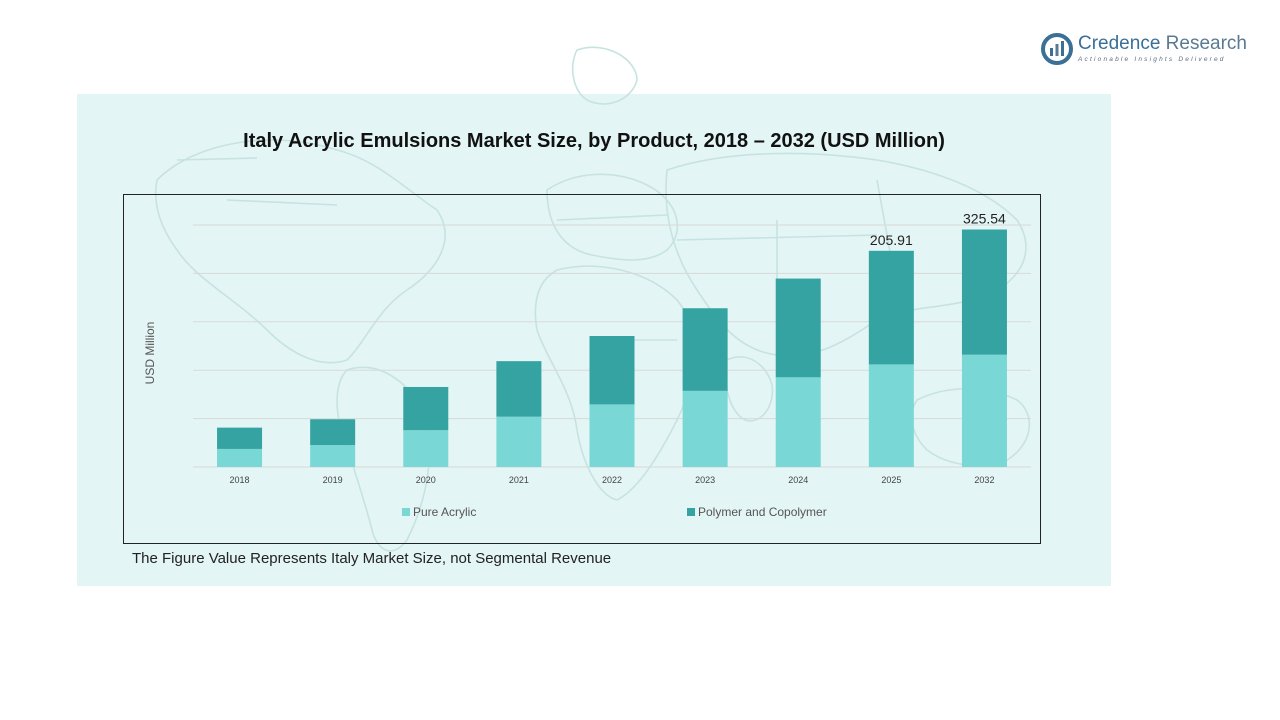 This screenshot has width=1280, height=720. What do you see at coordinates (333, 480) in the screenshot?
I see `x-tick-label: 2019` at bounding box center [333, 480].